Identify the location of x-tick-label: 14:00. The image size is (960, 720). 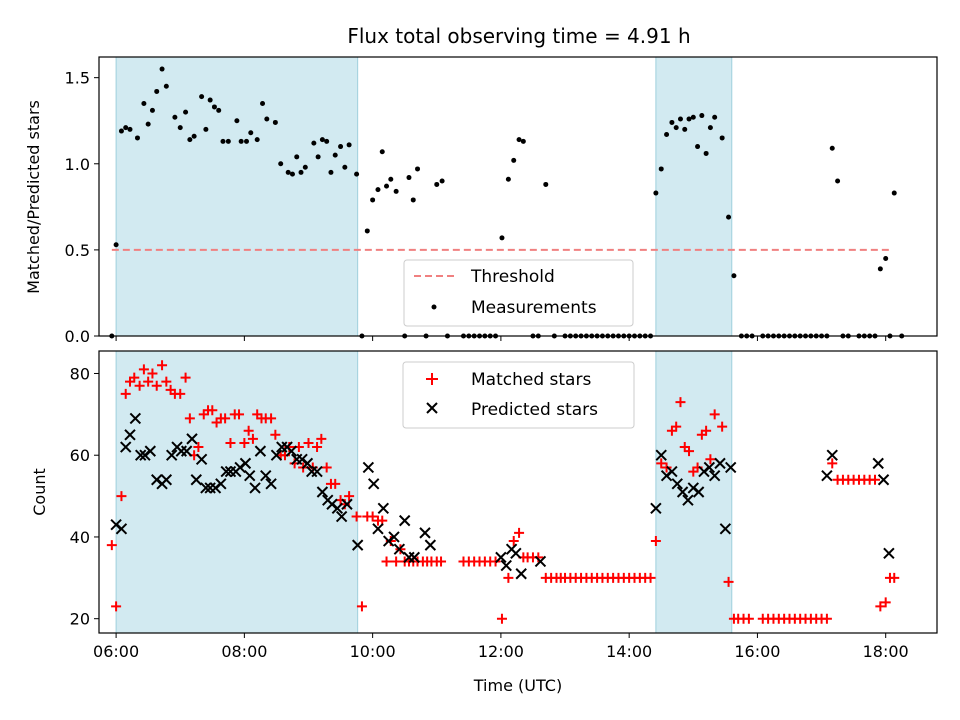
(629, 651).